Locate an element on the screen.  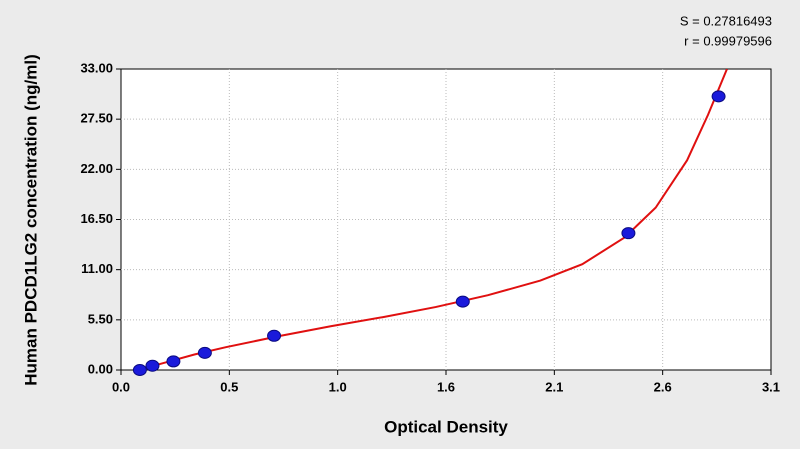
y-tick-label: 16.50 is located at coordinates (96, 218).